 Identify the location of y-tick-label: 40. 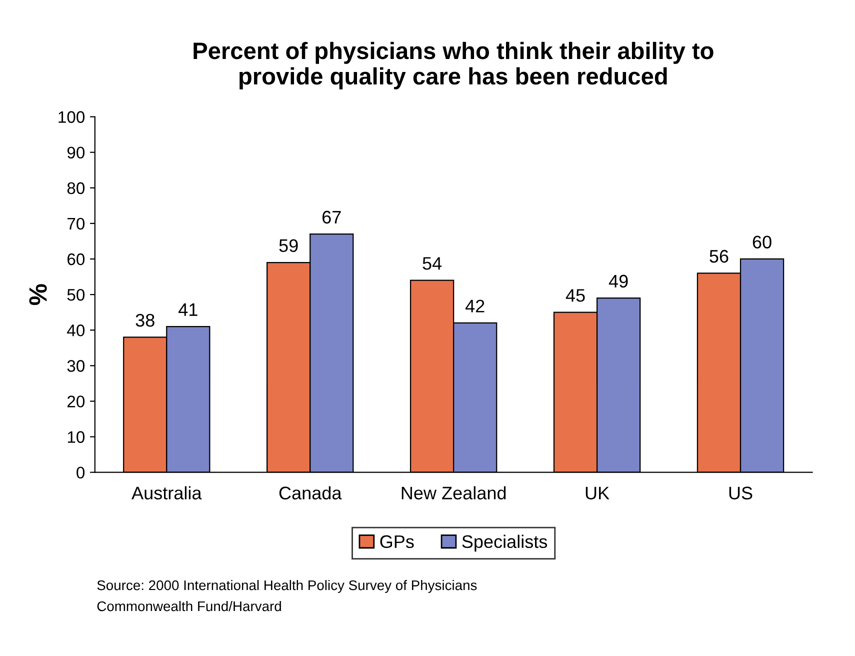
(76, 330).